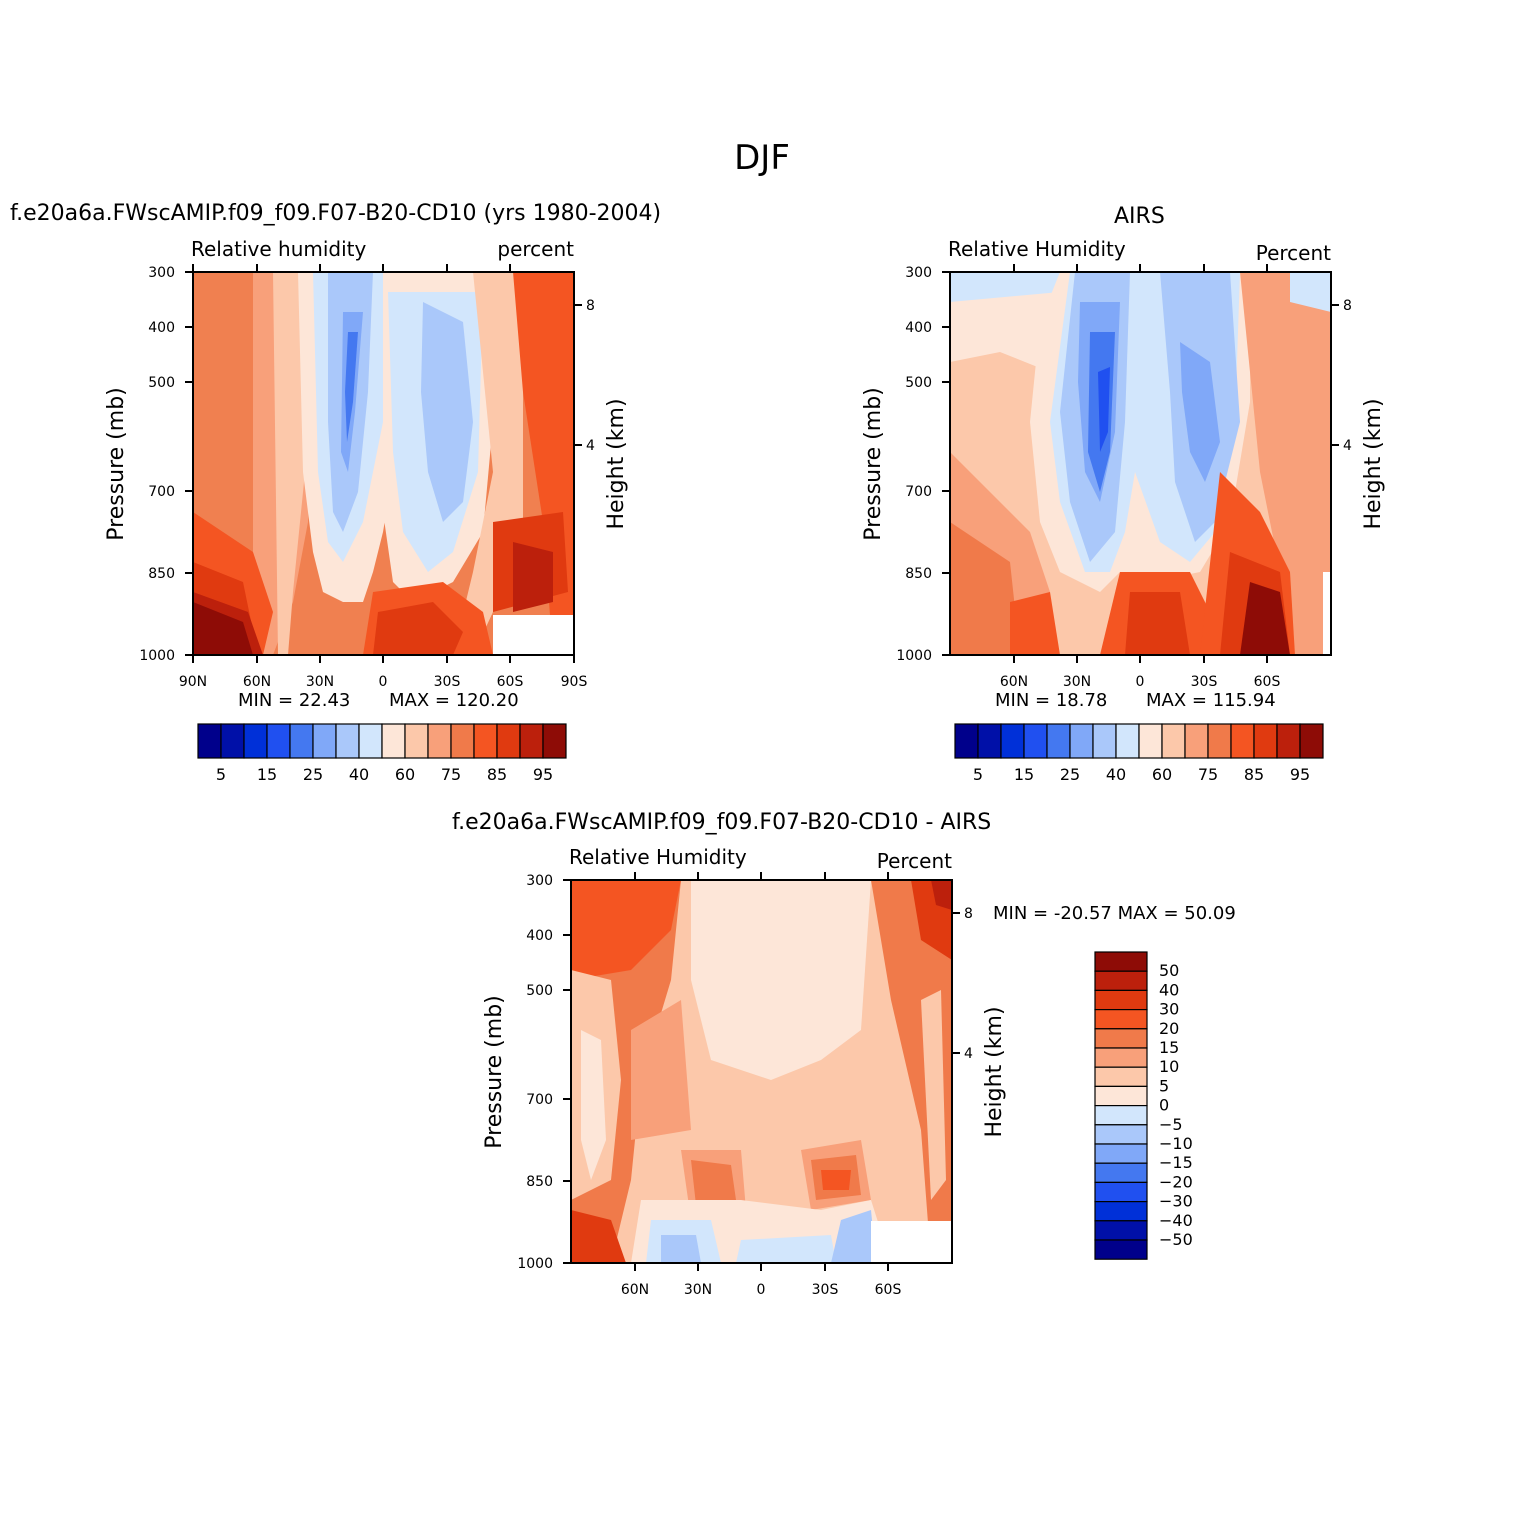  I want to click on model-xtick: 60S, so click(510, 682).